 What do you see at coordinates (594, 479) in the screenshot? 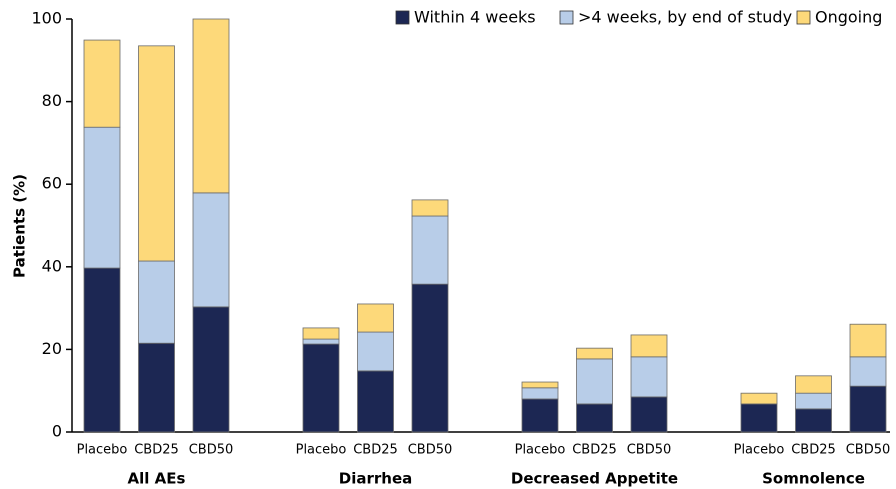
I see `group-label: Decreased Appetite` at bounding box center [594, 479].